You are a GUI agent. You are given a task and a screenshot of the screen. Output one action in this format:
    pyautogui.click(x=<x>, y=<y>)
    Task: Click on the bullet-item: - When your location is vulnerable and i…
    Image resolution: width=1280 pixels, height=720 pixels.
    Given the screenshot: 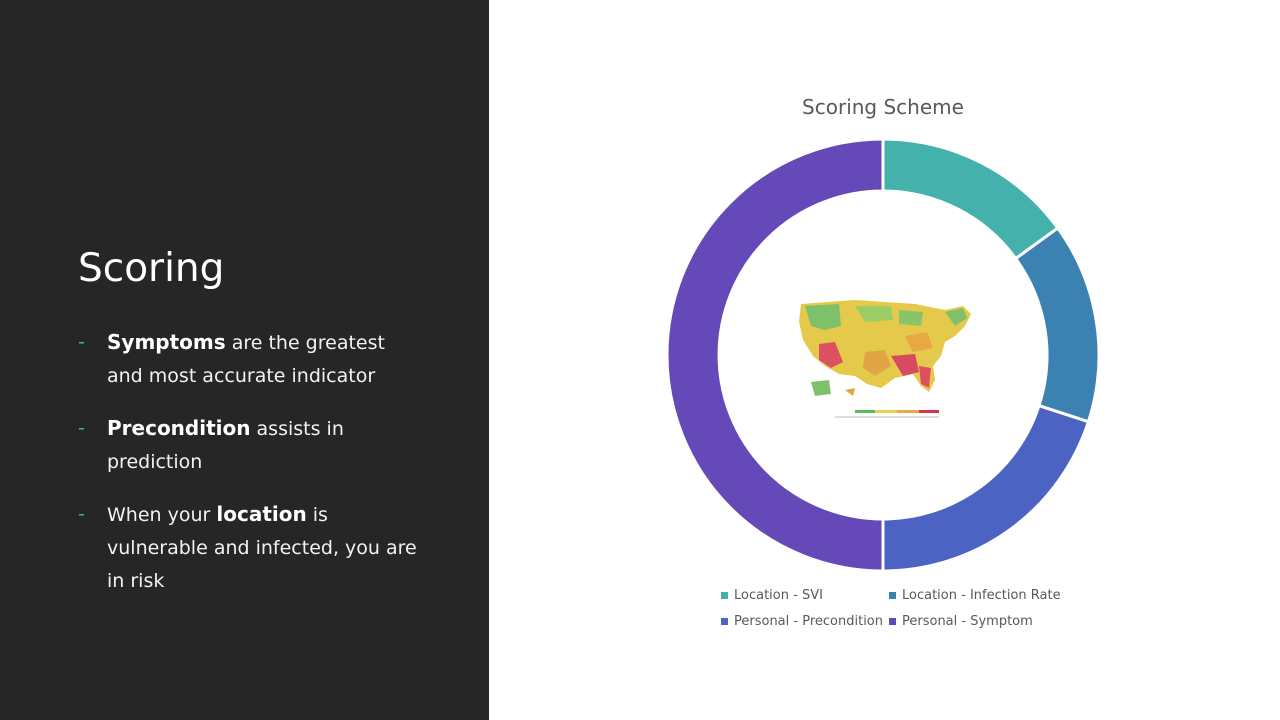 What is the action you would take?
    pyautogui.click(x=248, y=548)
    